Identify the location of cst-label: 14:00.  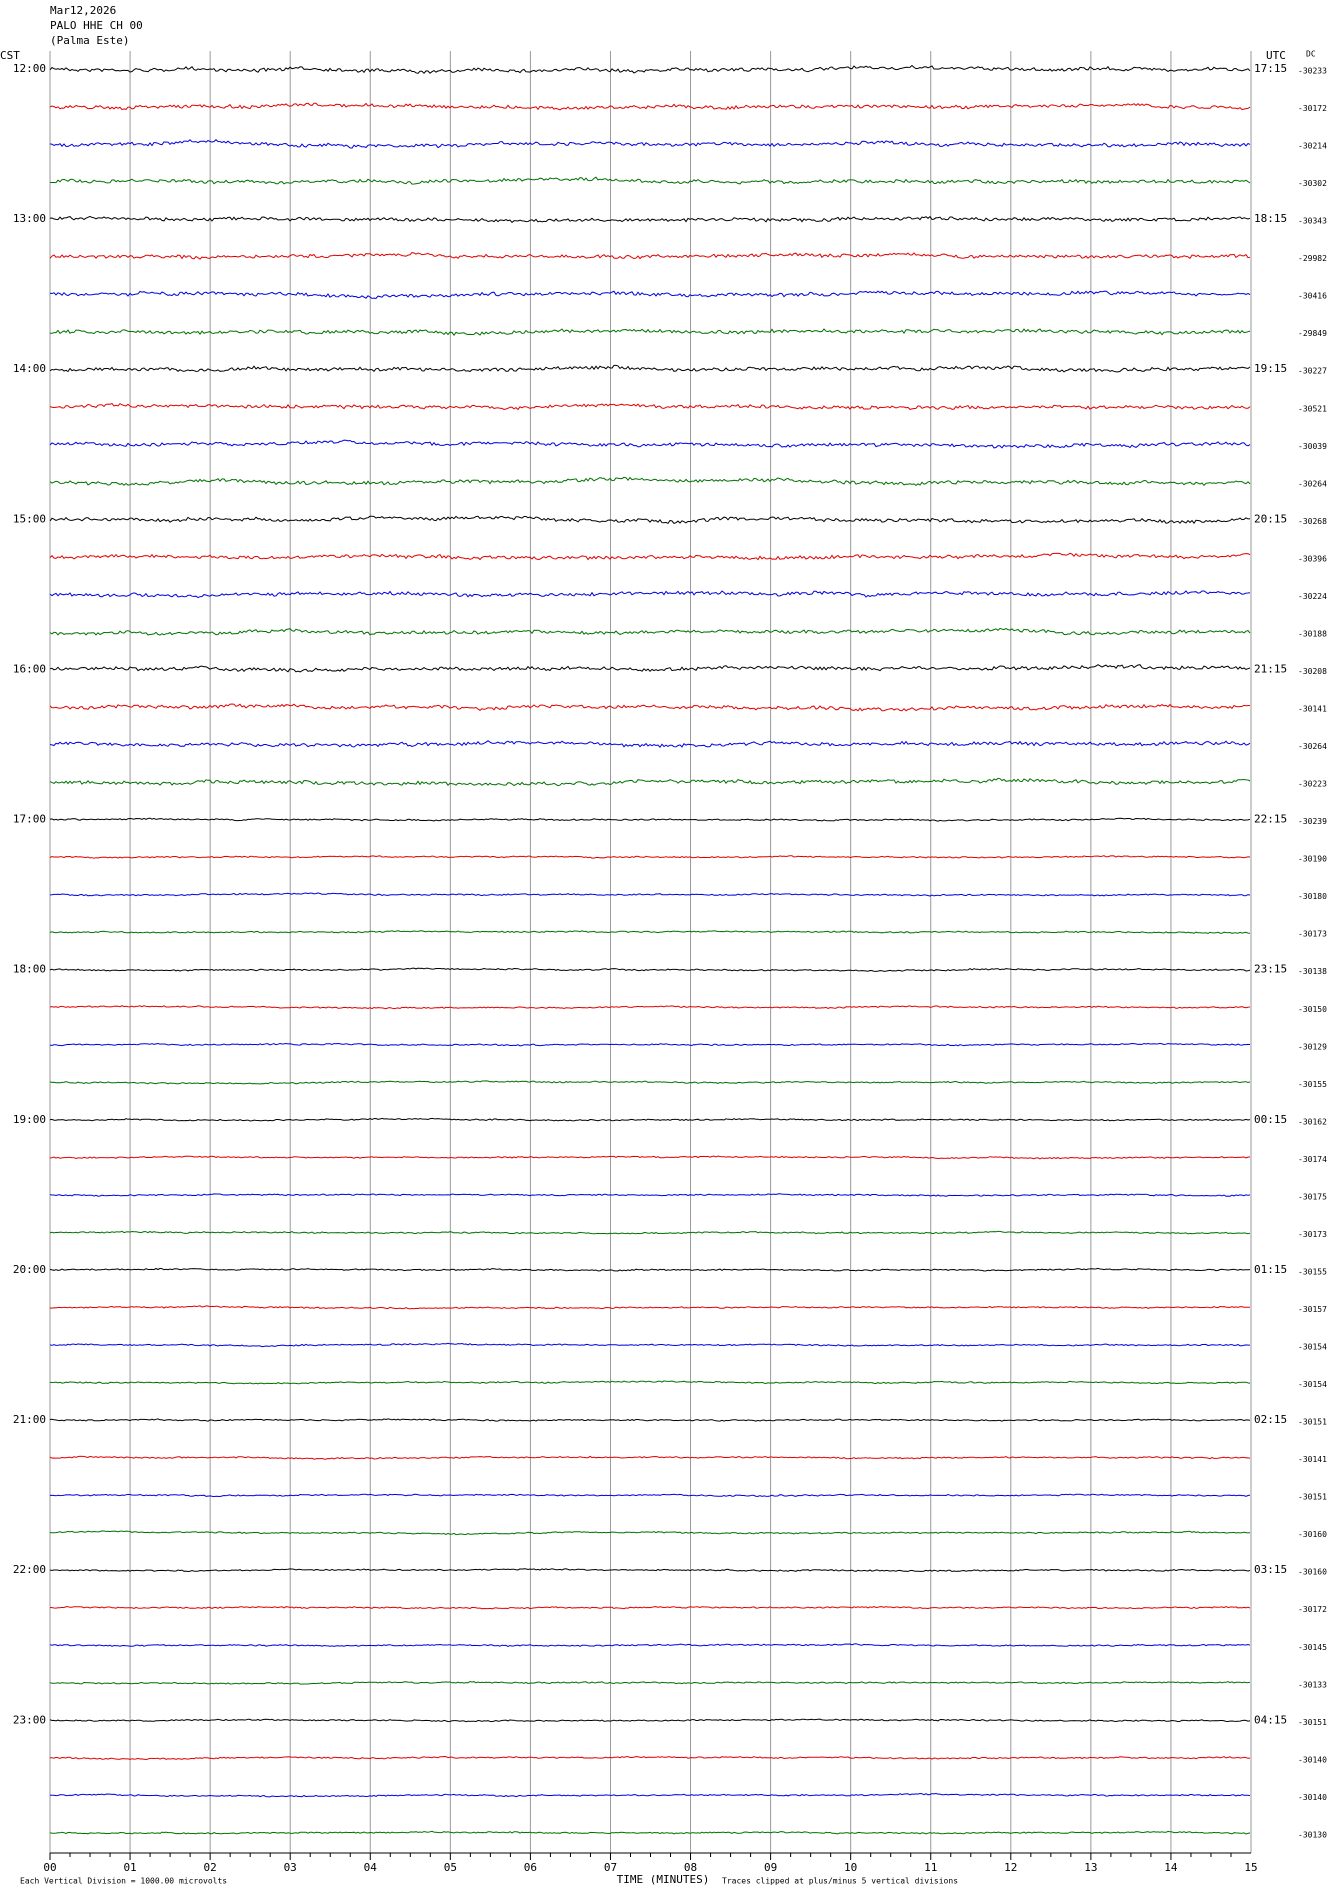
(29, 368).